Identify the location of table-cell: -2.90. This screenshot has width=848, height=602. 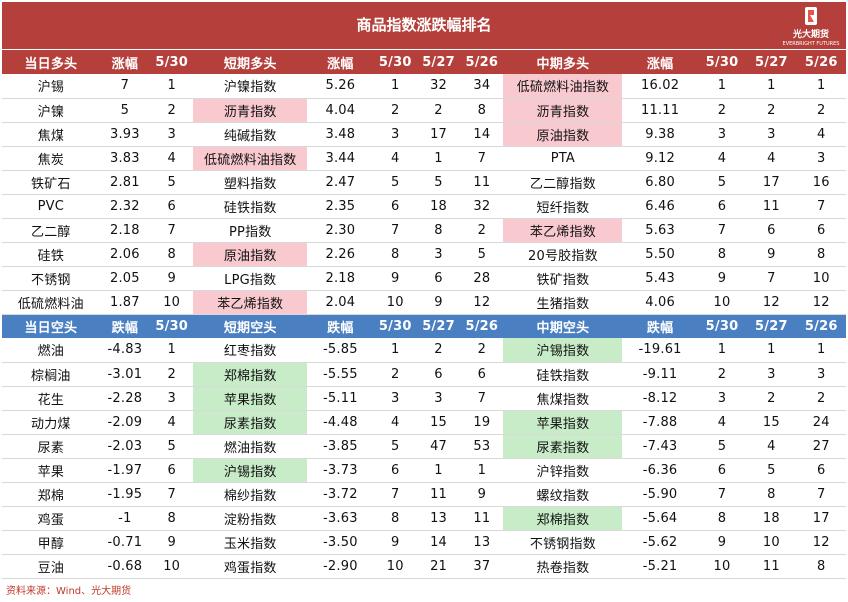
(340, 566).